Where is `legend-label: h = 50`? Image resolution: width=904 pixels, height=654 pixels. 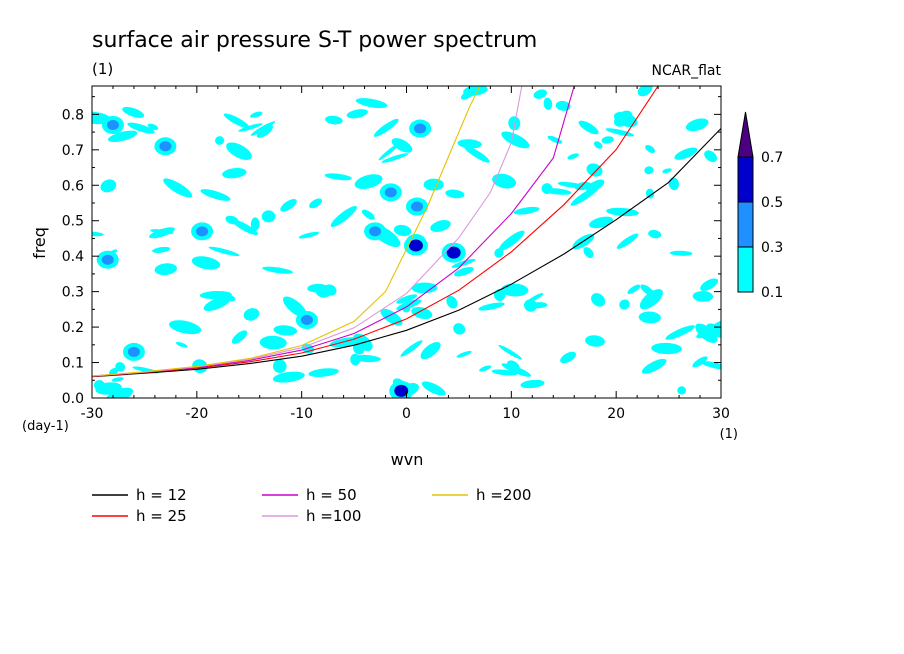
legend-label: h = 50 is located at coordinates (331, 495).